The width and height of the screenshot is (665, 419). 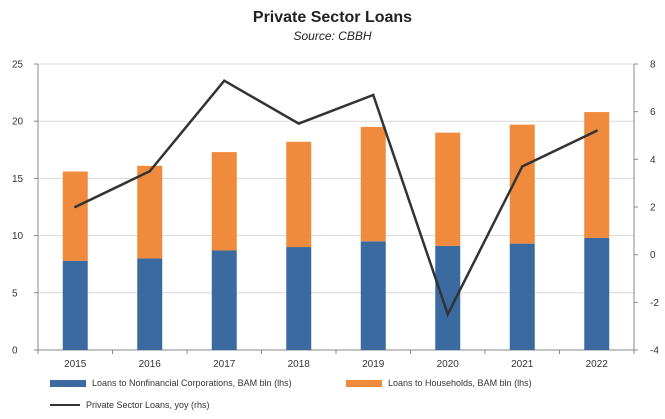 What do you see at coordinates (18, 236) in the screenshot?
I see `left-tick-label: 10` at bounding box center [18, 236].